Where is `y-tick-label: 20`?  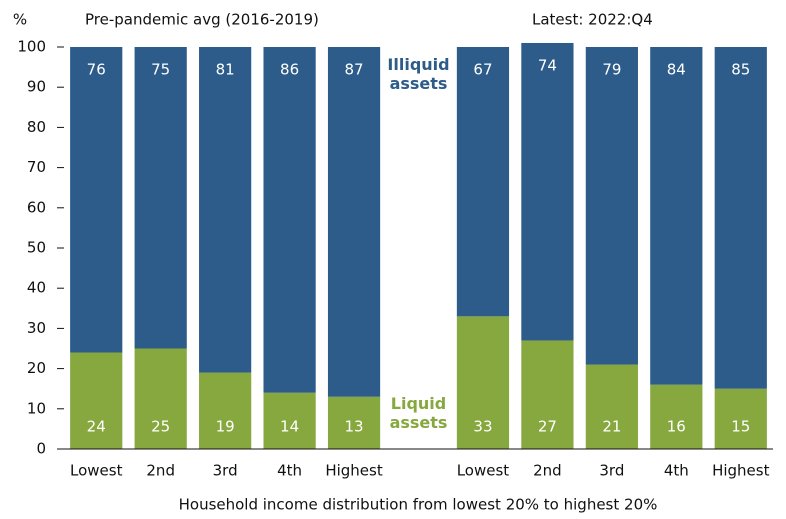 y-tick-label: 20 is located at coordinates (36, 368).